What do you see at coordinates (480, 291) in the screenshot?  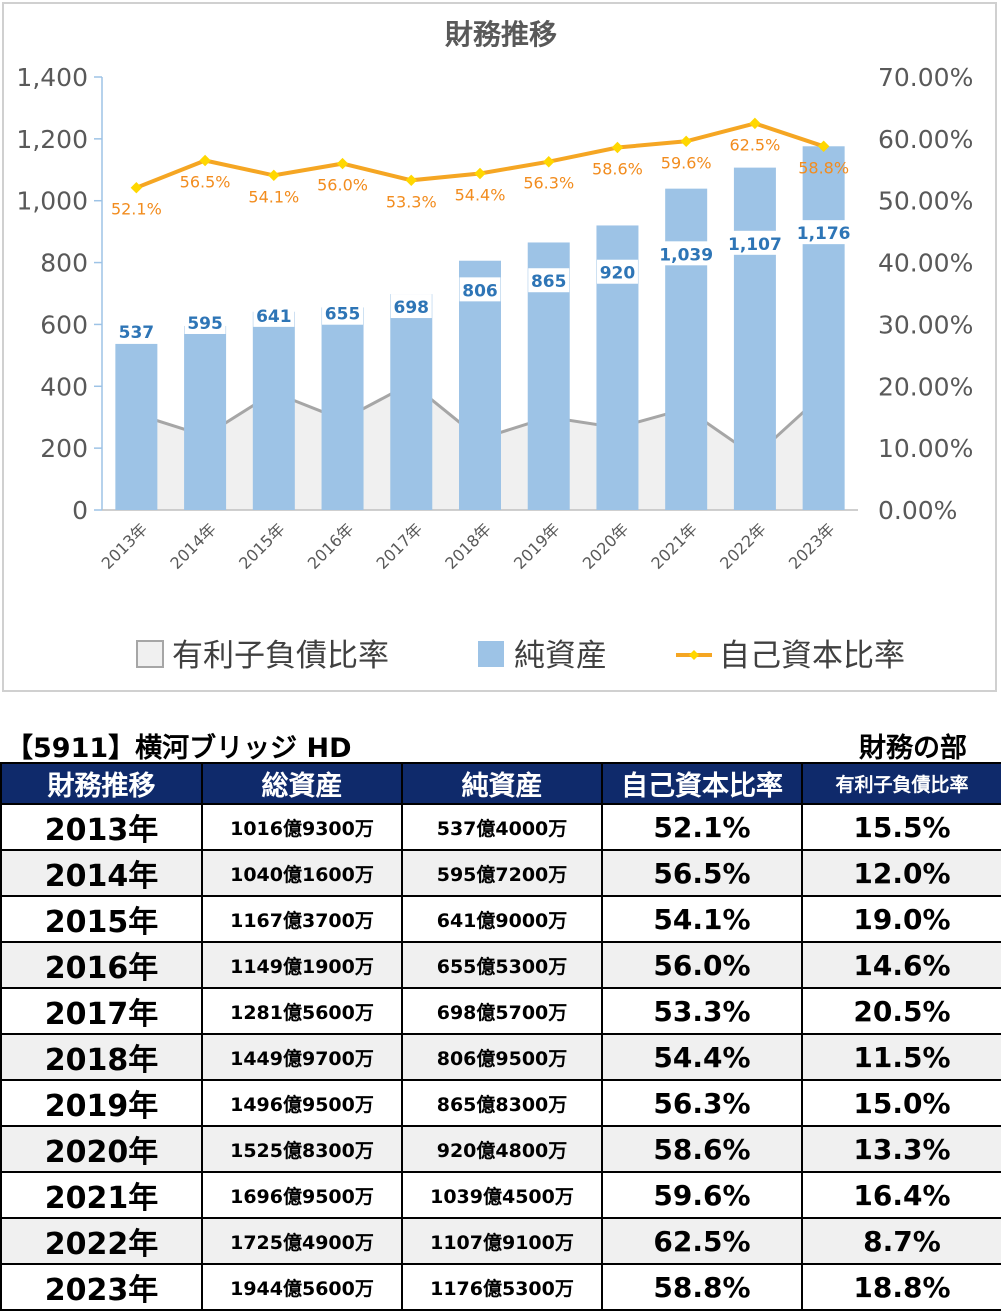 I see `net-assets-label: 806` at bounding box center [480, 291].